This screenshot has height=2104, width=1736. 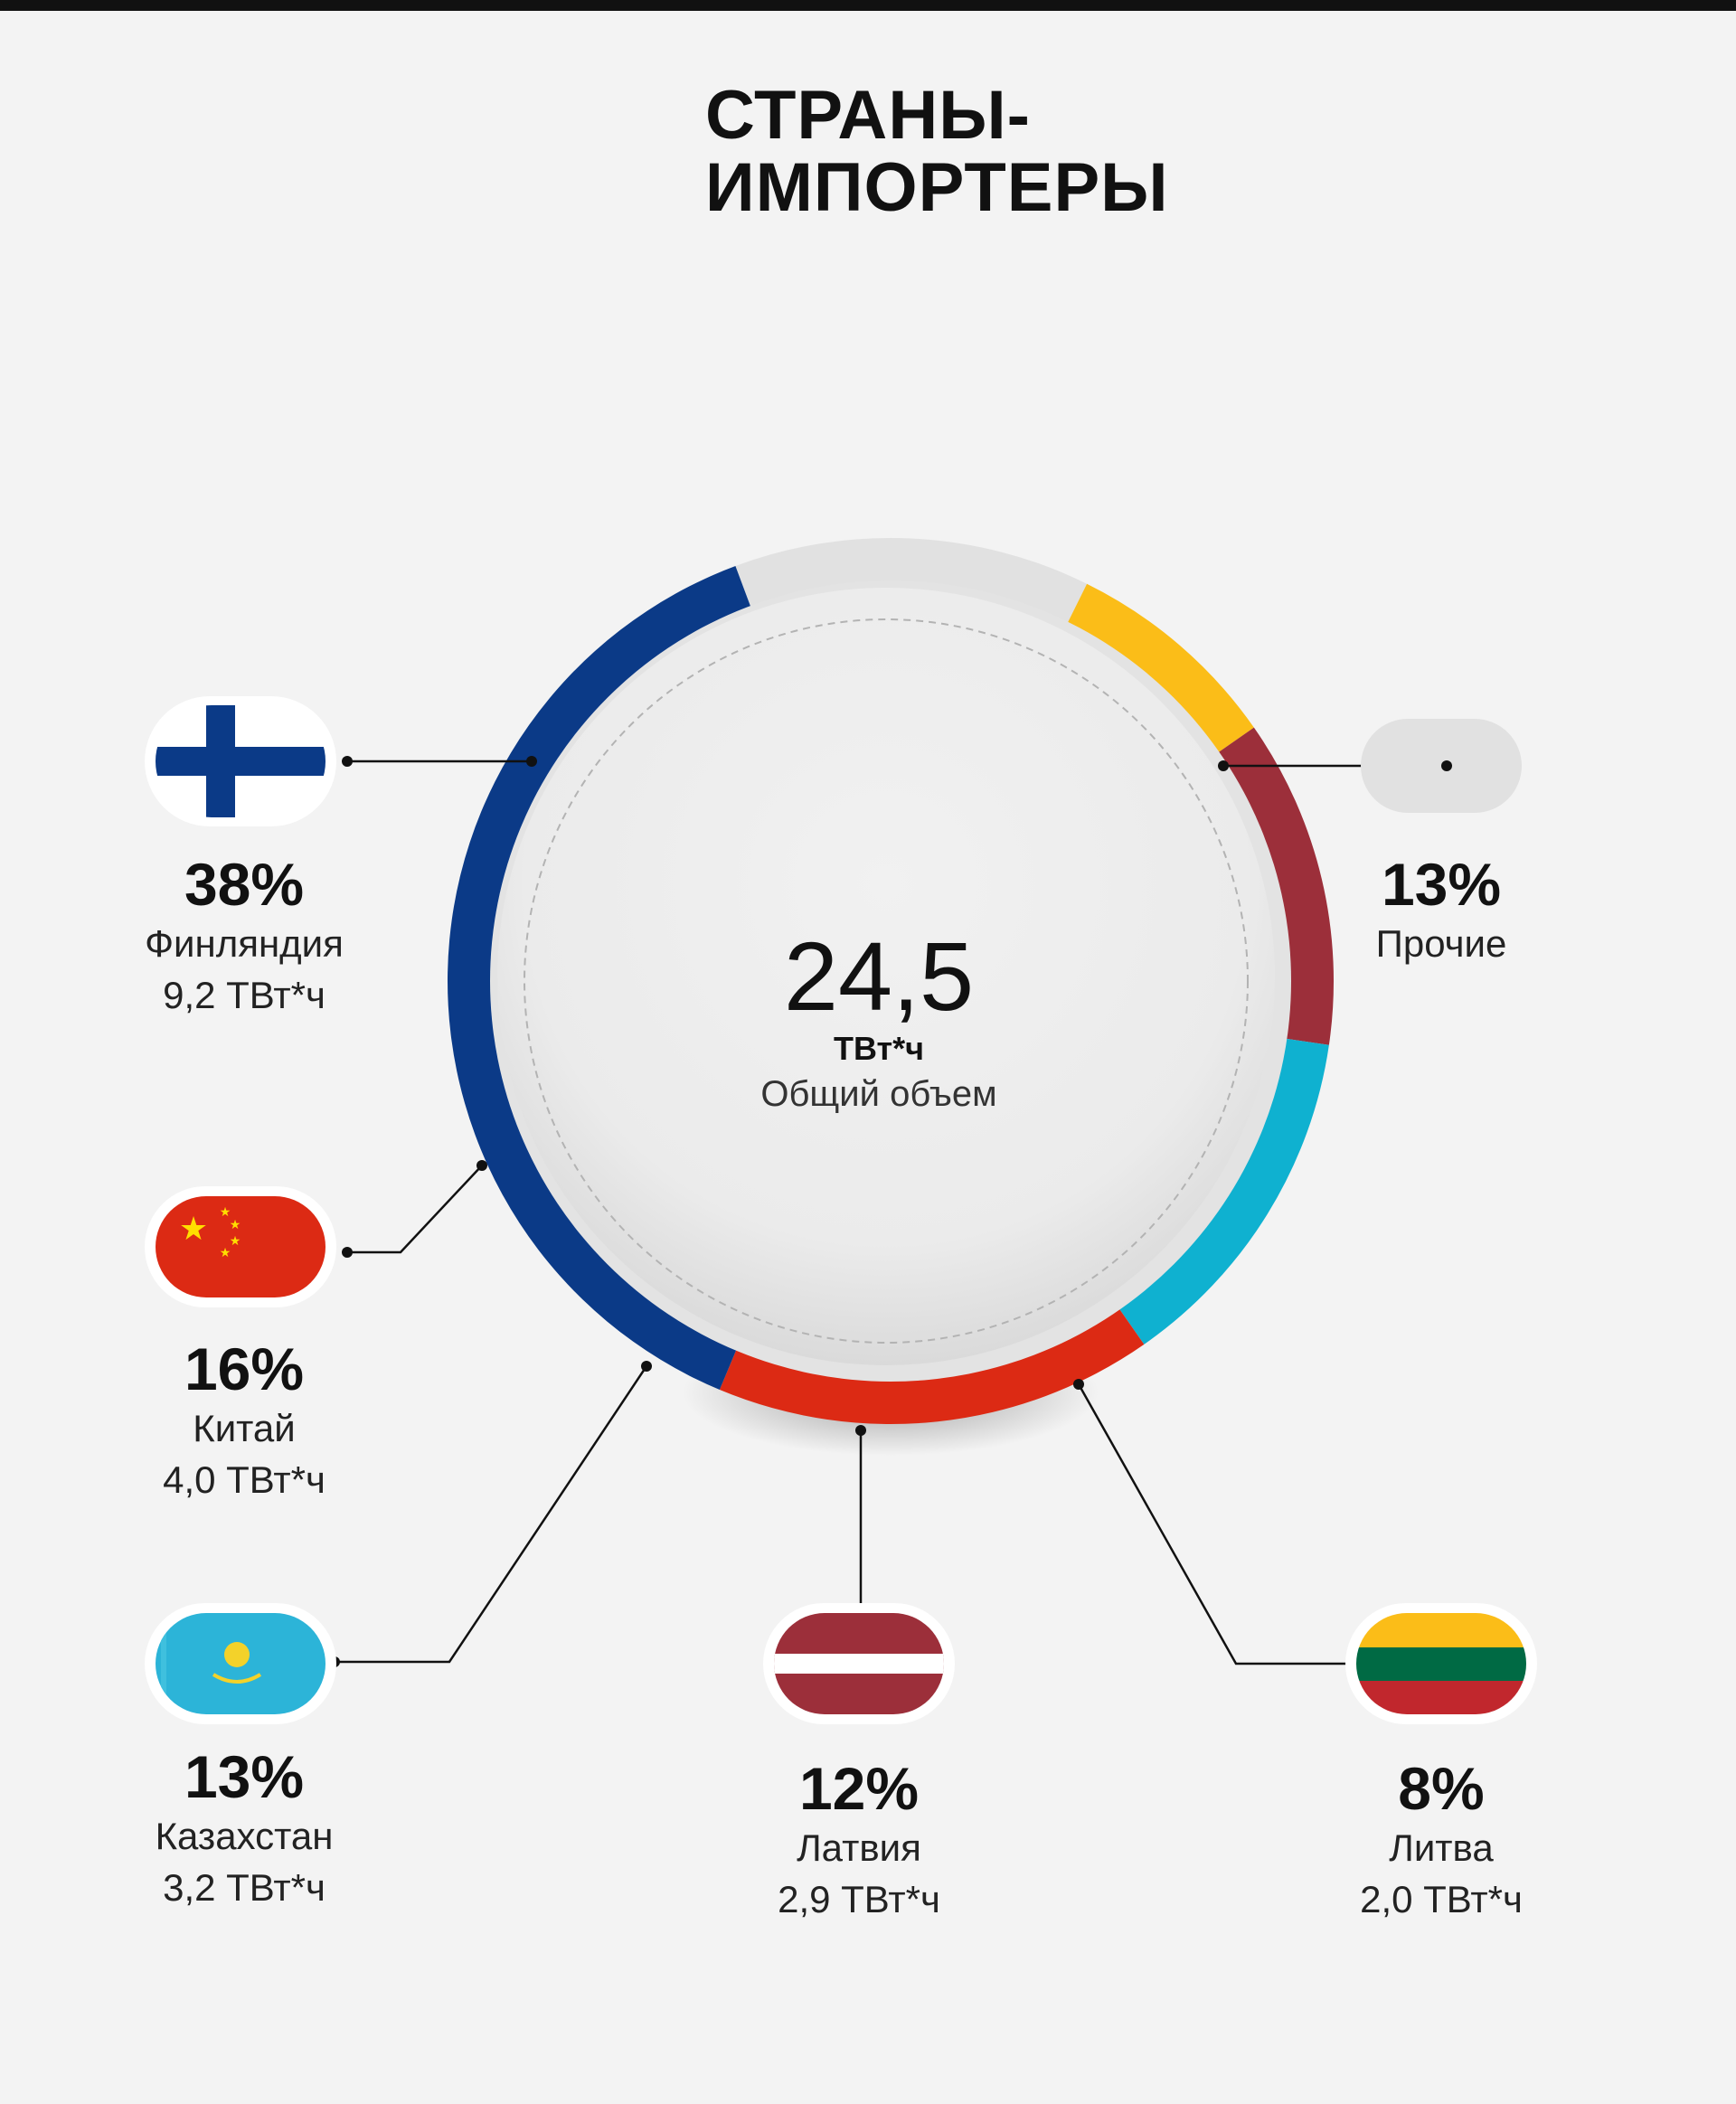 I want to click on label-latvia: 12% Латвия 2,9 ТВт*ч, so click(x=859, y=1840).